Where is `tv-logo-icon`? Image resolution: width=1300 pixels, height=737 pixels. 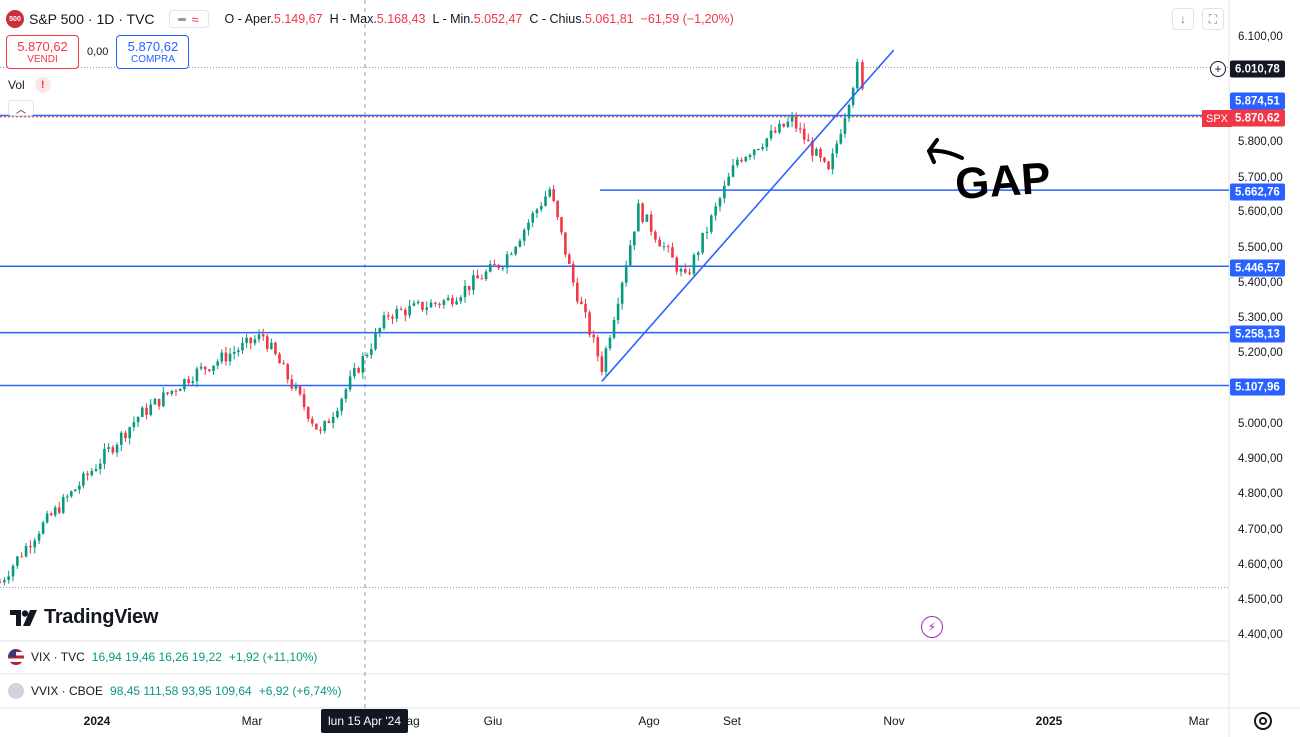
tv-logo-icon is located at coordinates (23, 617).